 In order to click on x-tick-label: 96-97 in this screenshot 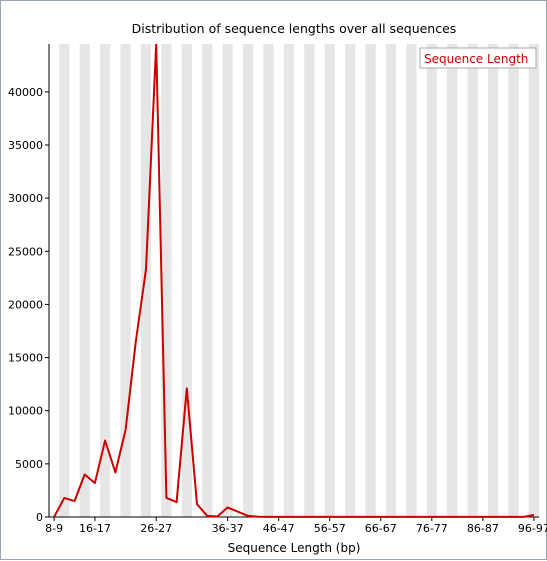, I will do `click(532, 528)`.